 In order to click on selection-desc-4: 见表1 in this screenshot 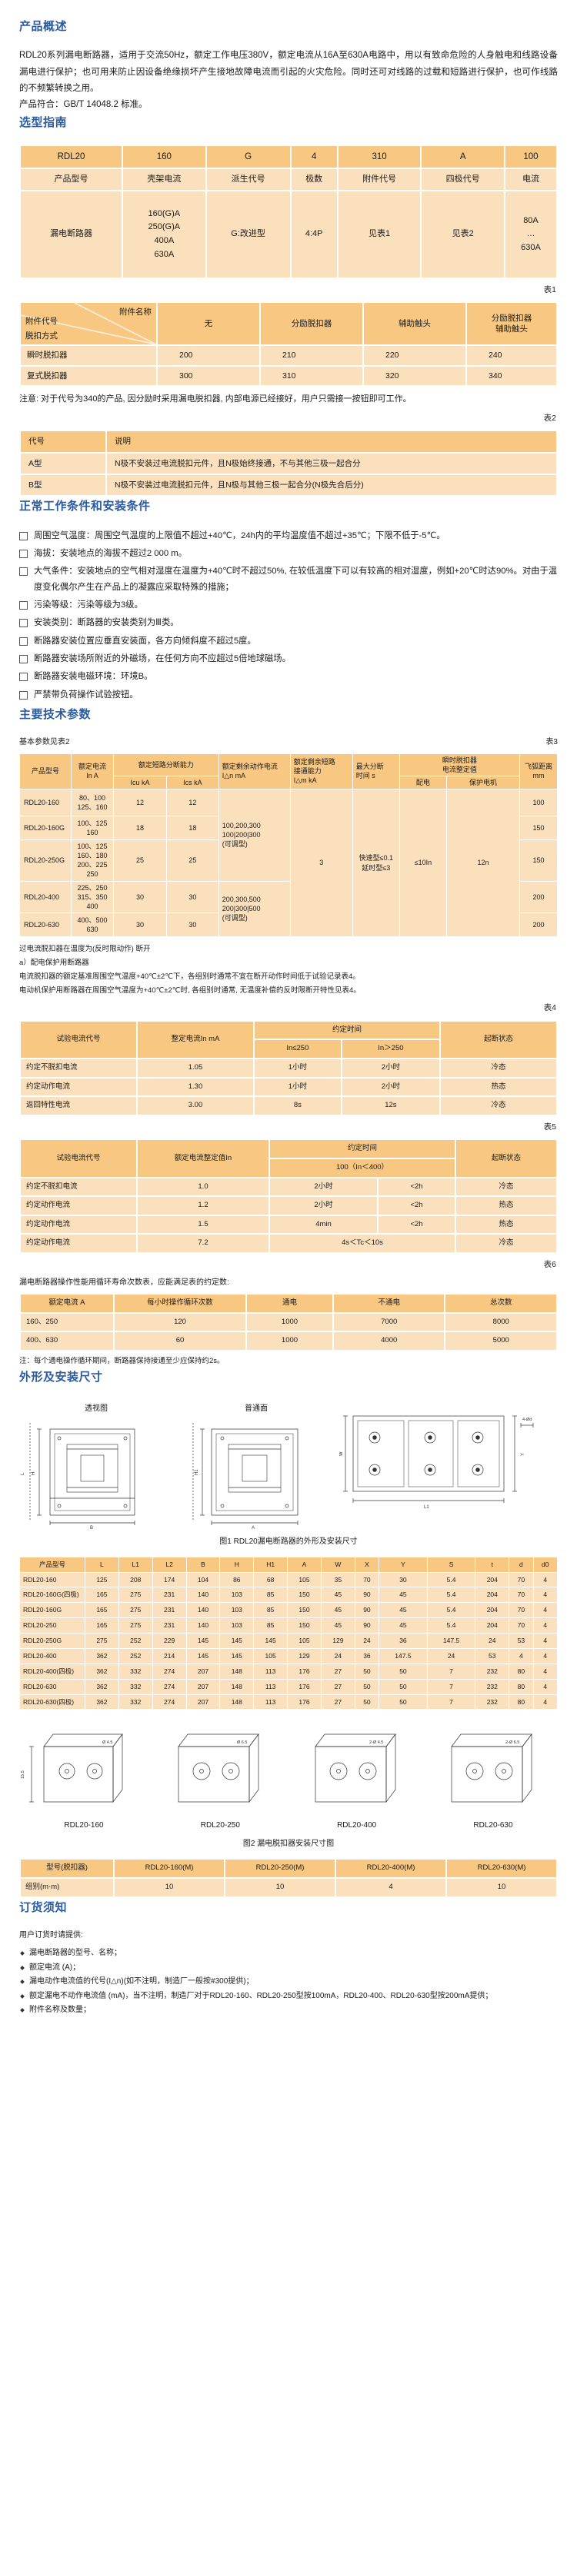, I will do `click(379, 234)`.